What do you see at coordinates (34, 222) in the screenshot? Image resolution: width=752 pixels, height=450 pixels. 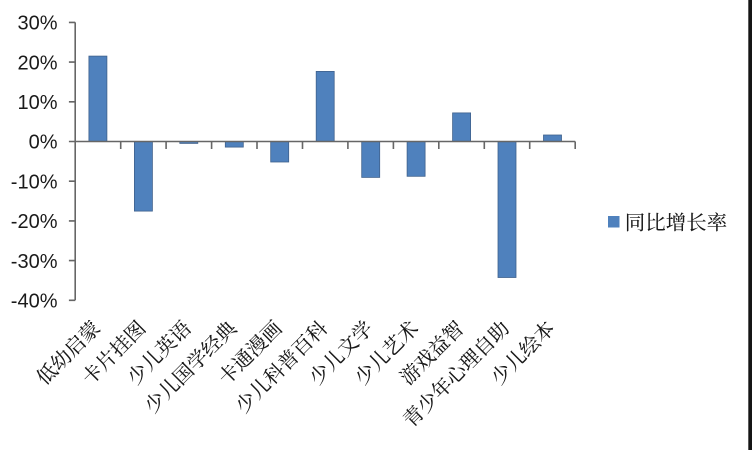 I see `svg-text: -20%` at bounding box center [34, 222].